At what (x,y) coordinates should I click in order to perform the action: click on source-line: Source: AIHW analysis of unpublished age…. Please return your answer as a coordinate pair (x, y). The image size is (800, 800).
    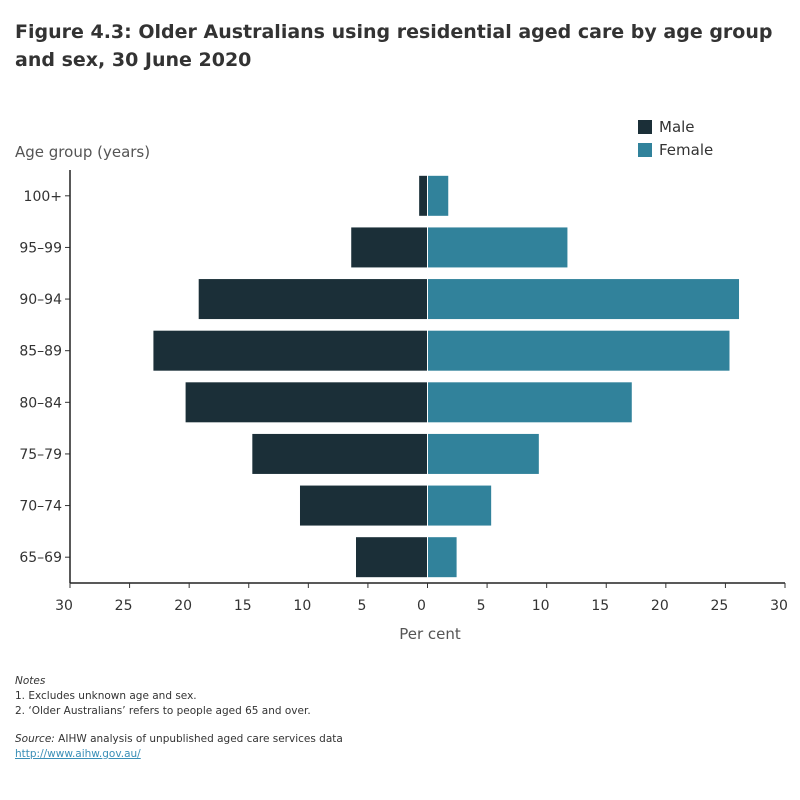
    Looking at the image, I should click on (179, 739).